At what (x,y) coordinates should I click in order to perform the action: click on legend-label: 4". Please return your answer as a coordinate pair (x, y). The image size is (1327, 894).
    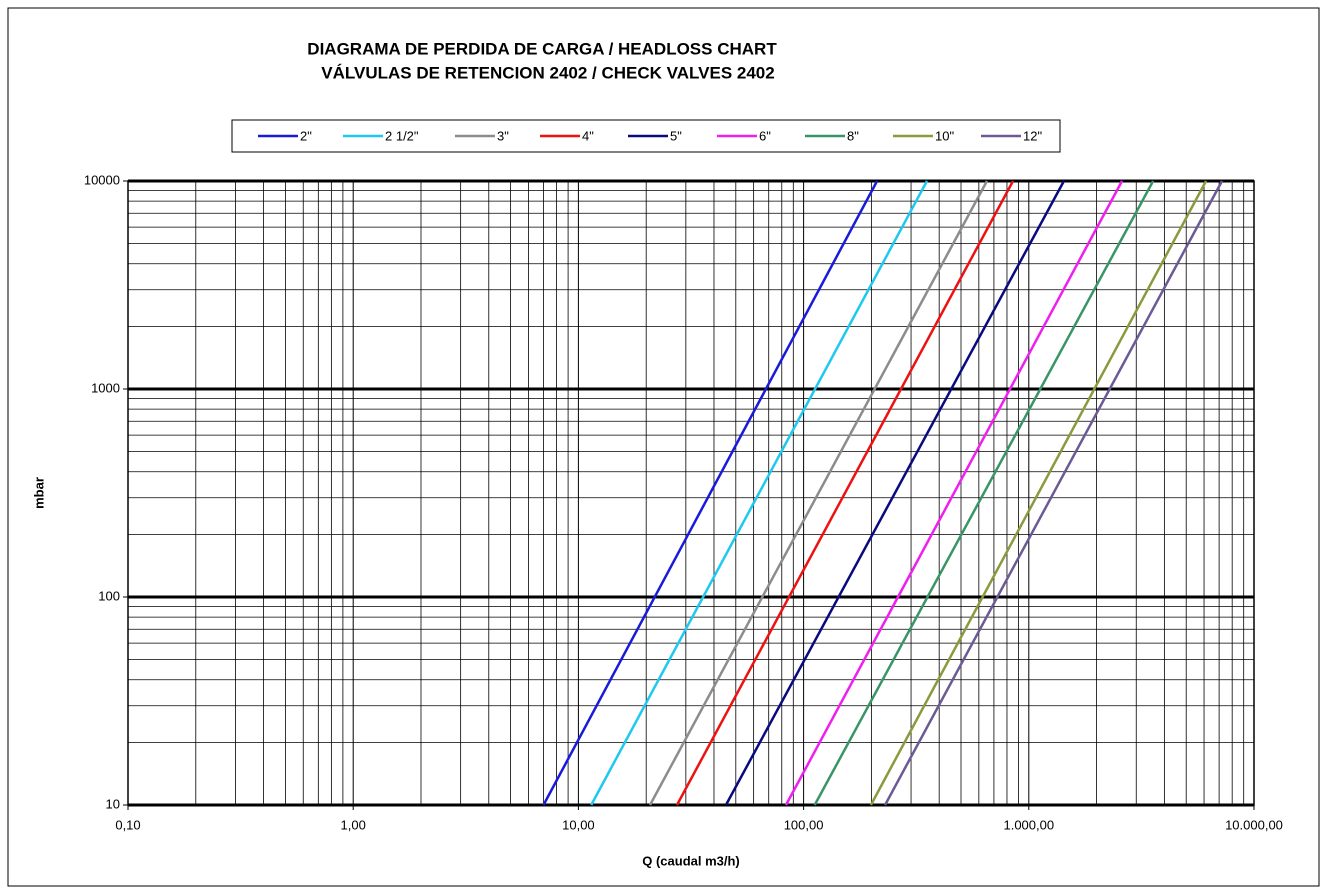
    Looking at the image, I should click on (588, 135).